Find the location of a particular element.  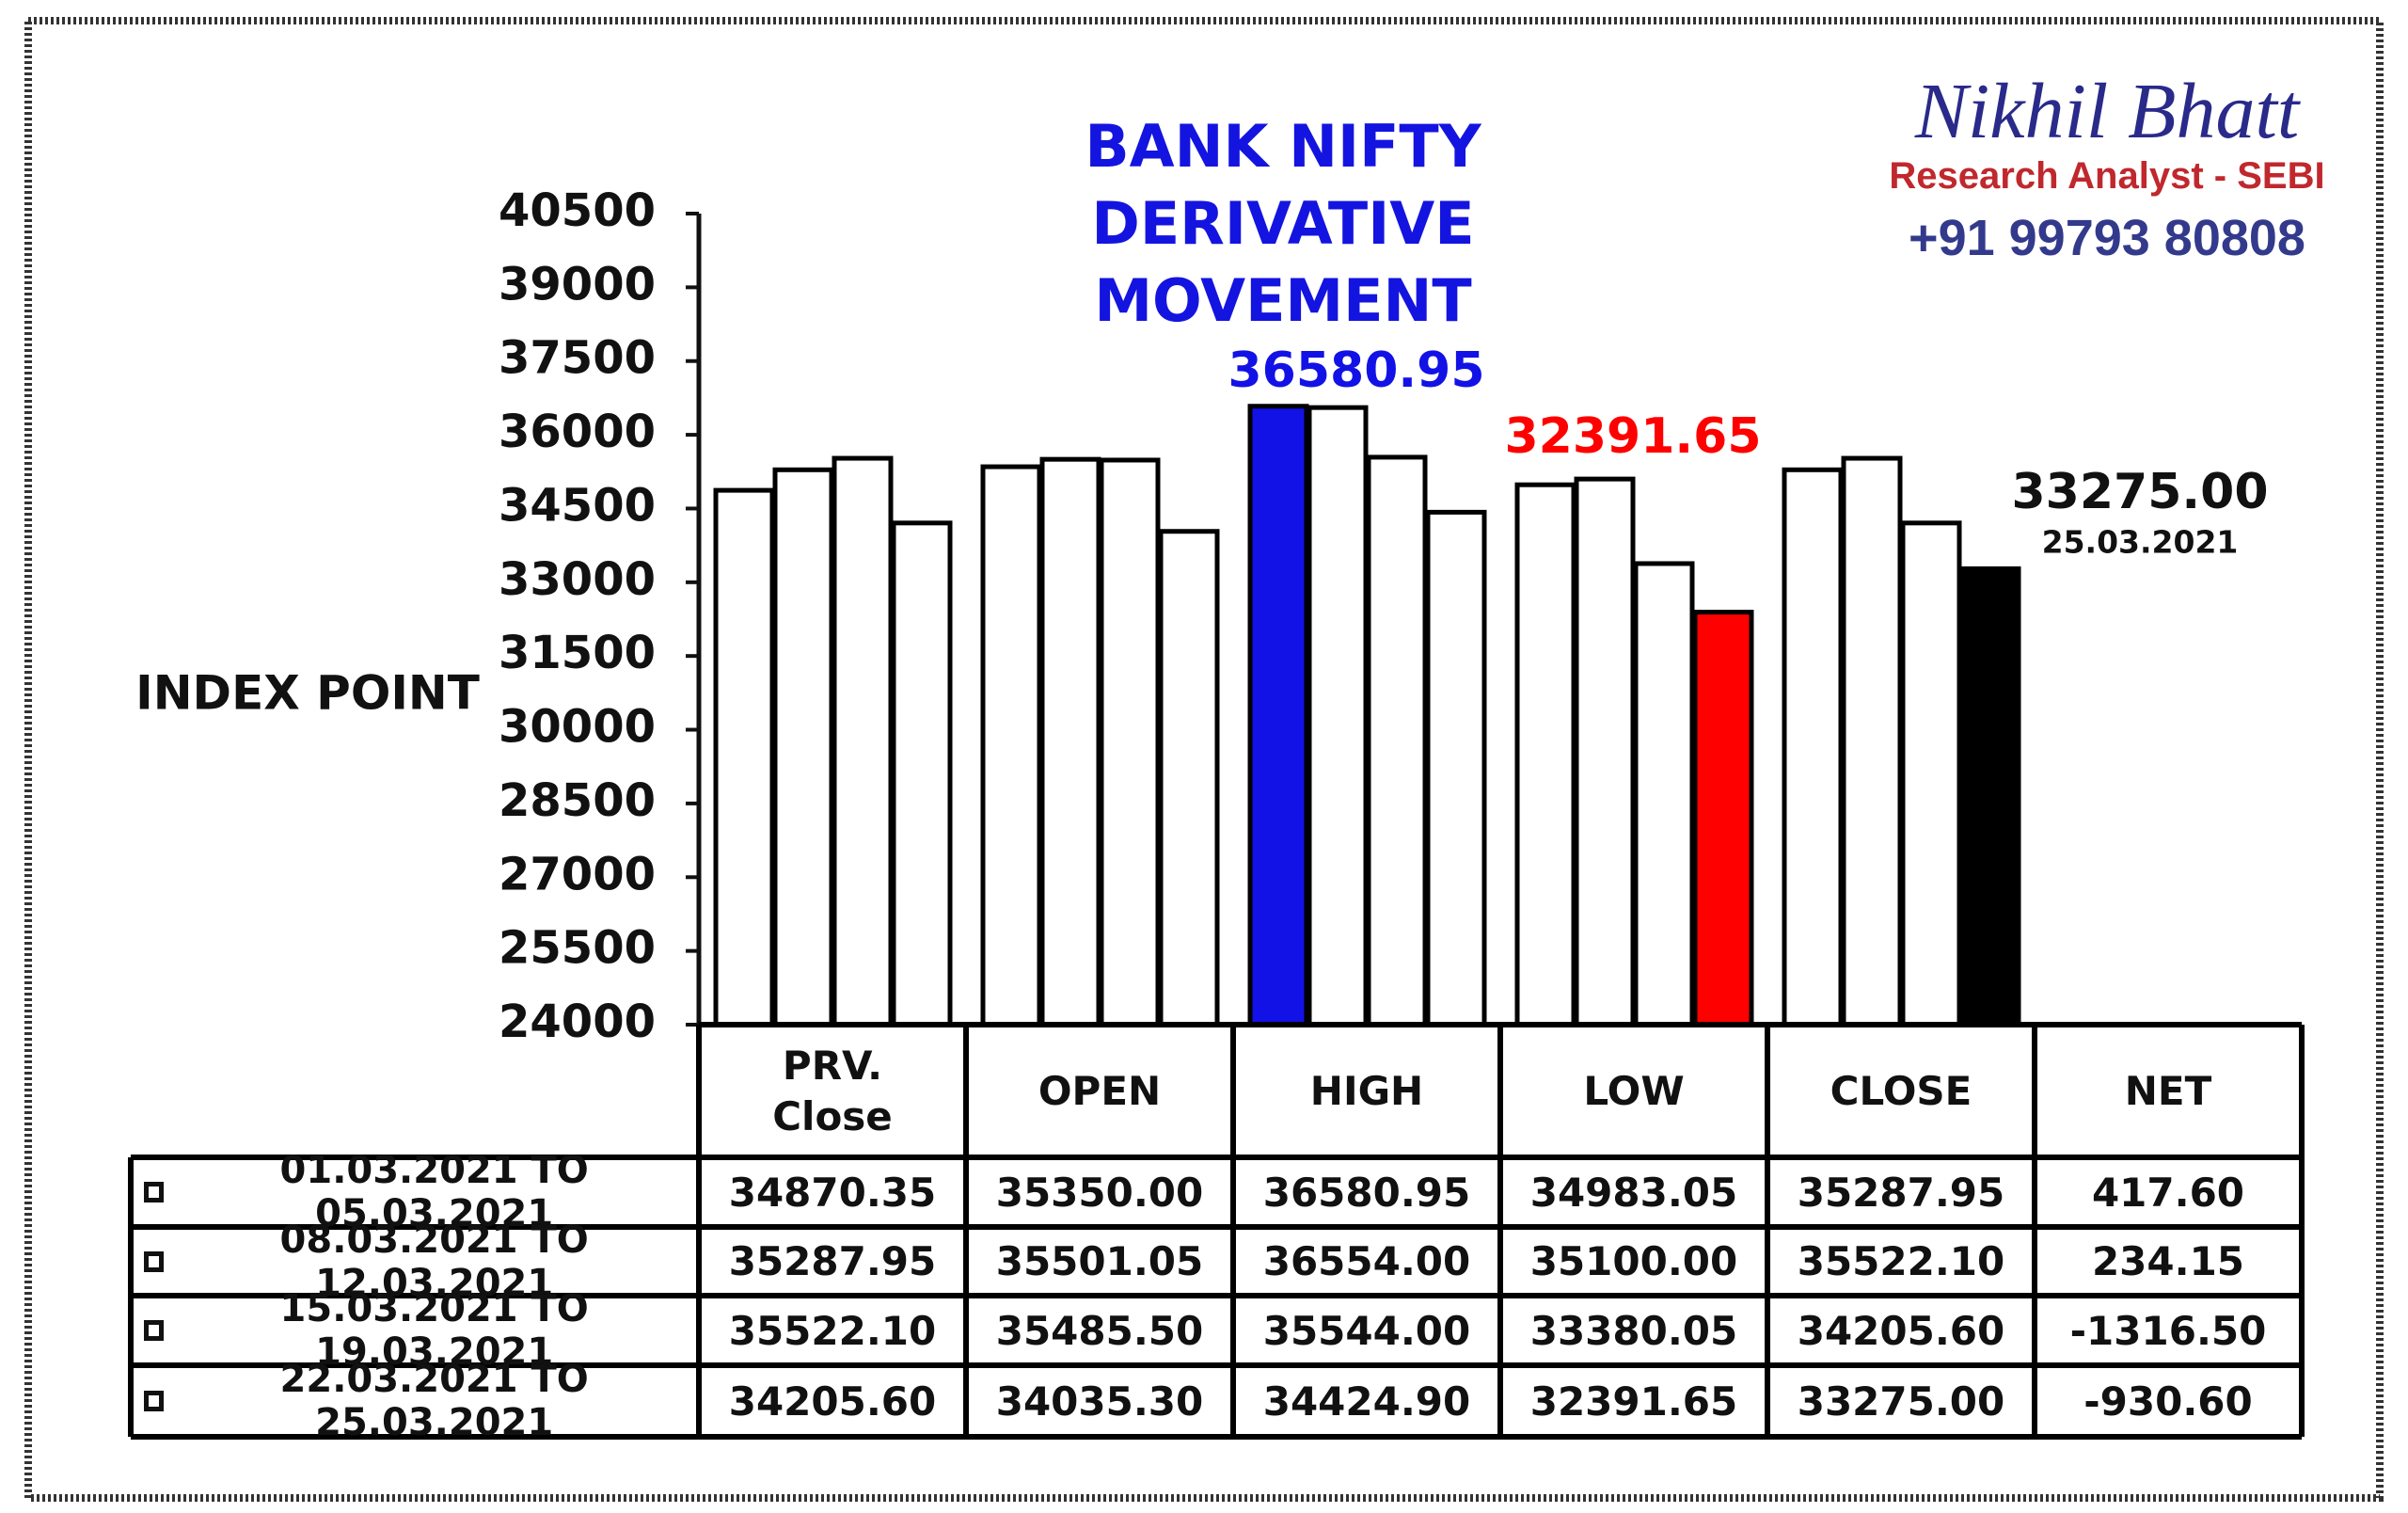

legend-label: 01.03.2021 TO 05.03.2021 is located at coordinates (434, 1192).